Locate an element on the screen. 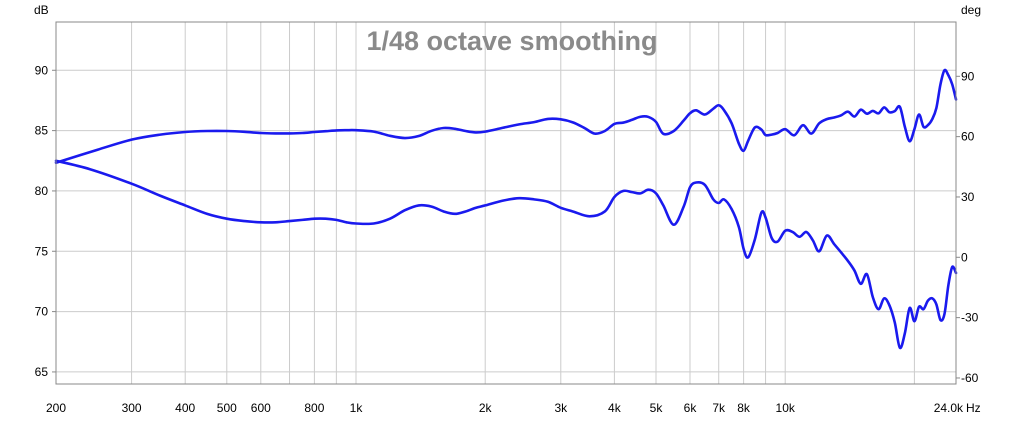 The height and width of the screenshot is (426, 1024). y-left-tick-label: 90 is located at coordinates (42, 70).